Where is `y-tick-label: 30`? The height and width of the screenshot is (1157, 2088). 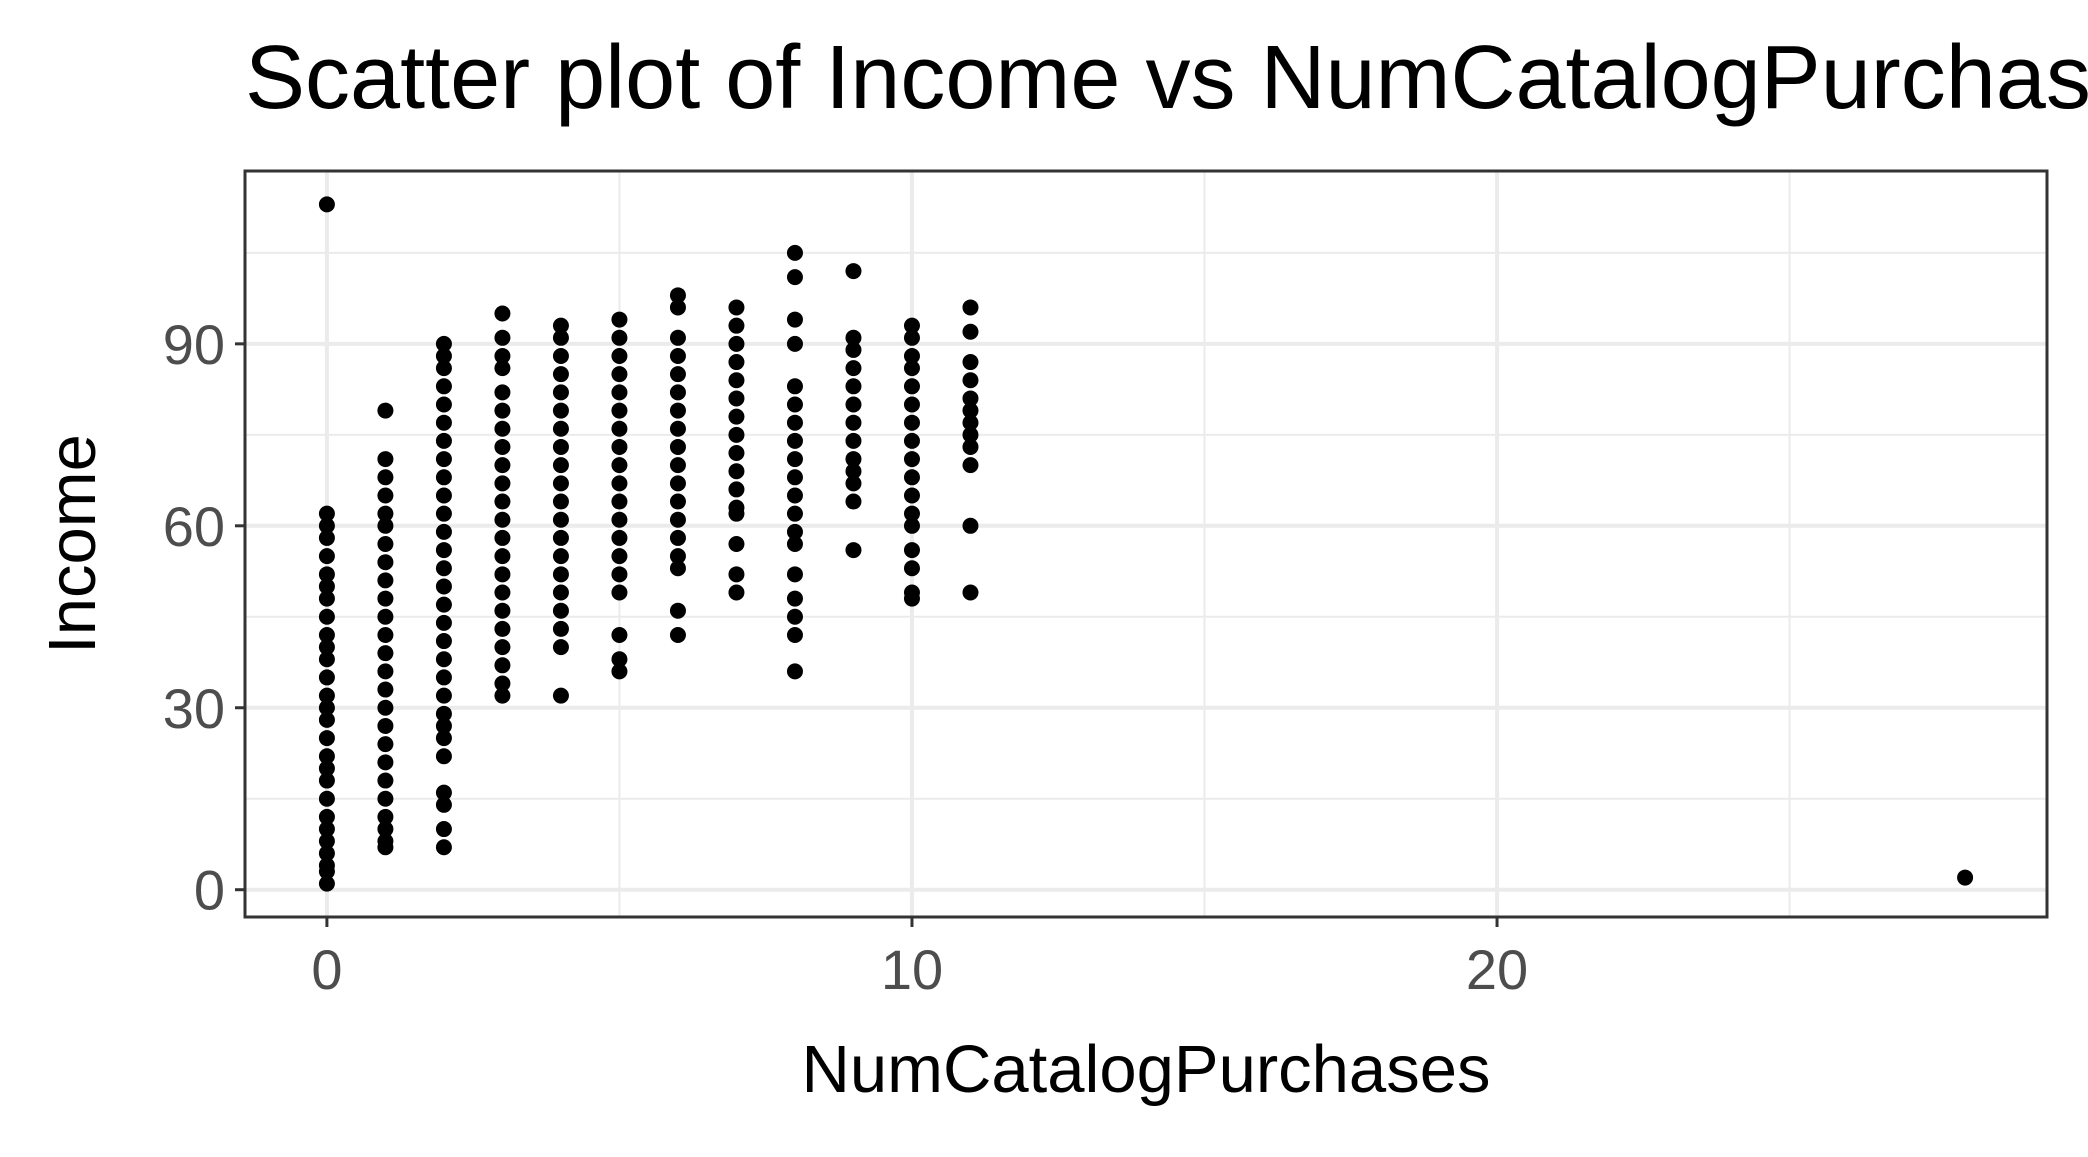
y-tick-label: 30 is located at coordinates (194, 708).